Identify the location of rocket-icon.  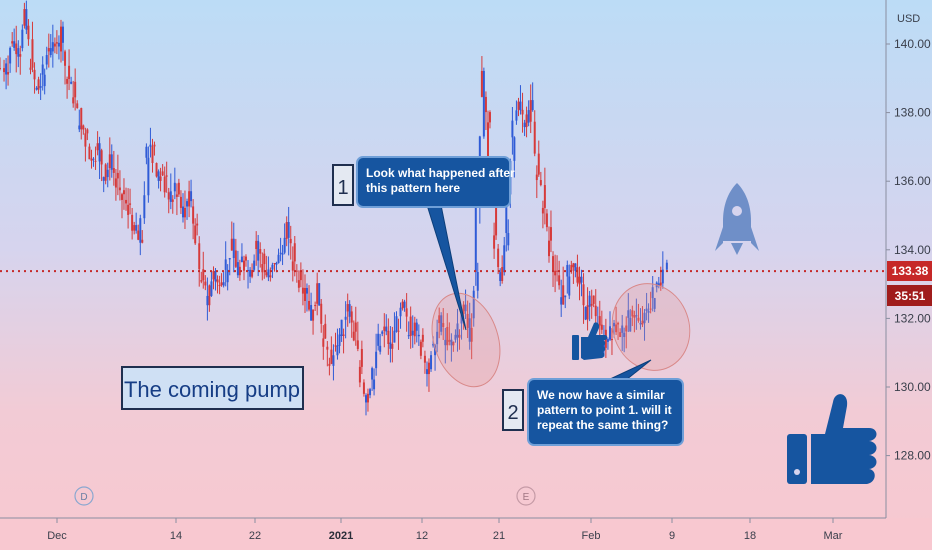
(737, 219).